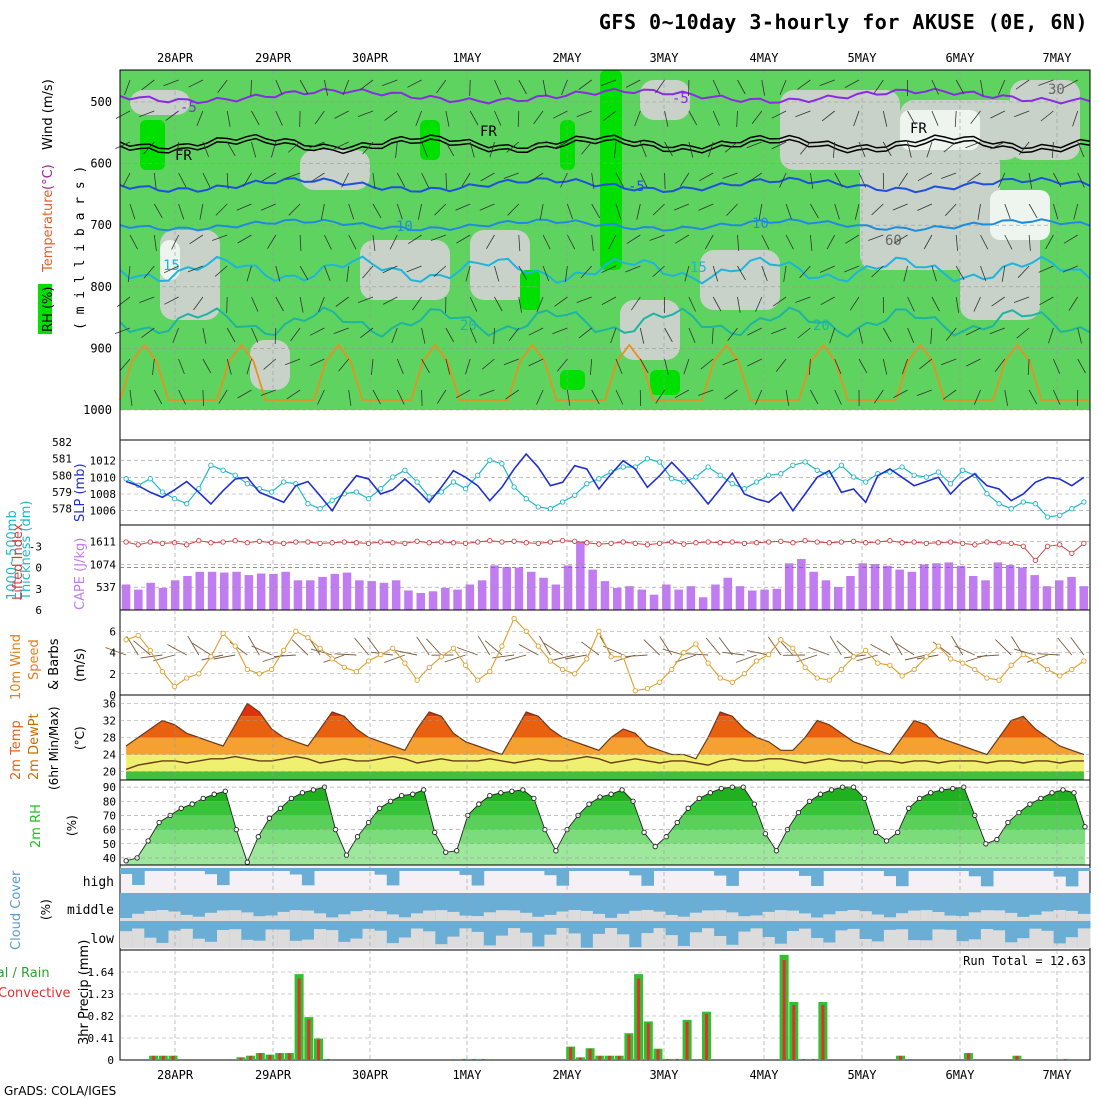 This screenshot has height=1100, width=1100. Describe the element at coordinates (606, 850) in the screenshot. I see `rh-band` at that location.